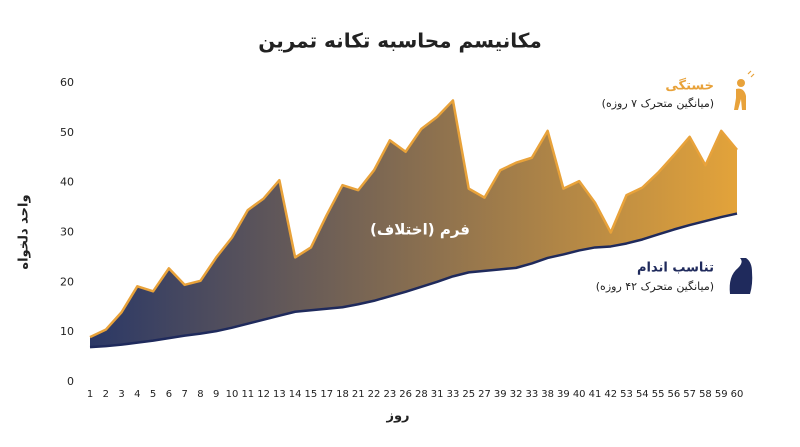 The image size is (800, 447). I want to click on legend-label: خستگی, so click(689, 86).